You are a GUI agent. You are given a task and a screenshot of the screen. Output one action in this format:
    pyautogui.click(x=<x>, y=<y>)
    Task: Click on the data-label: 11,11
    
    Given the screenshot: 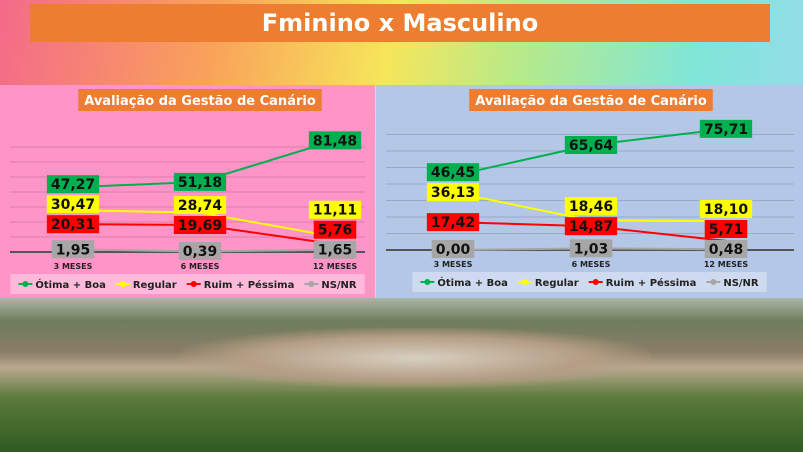 What is the action you would take?
    pyautogui.click(x=335, y=211)
    